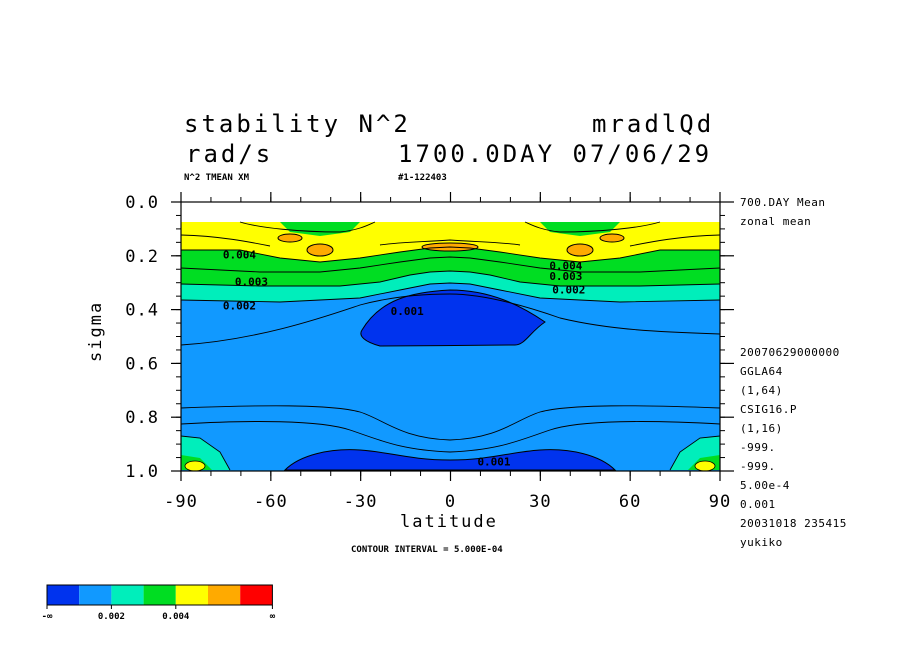 The width and height of the screenshot is (904, 654). Describe the element at coordinates (761, 371) in the screenshot. I see `info-line: GGLA64` at that location.